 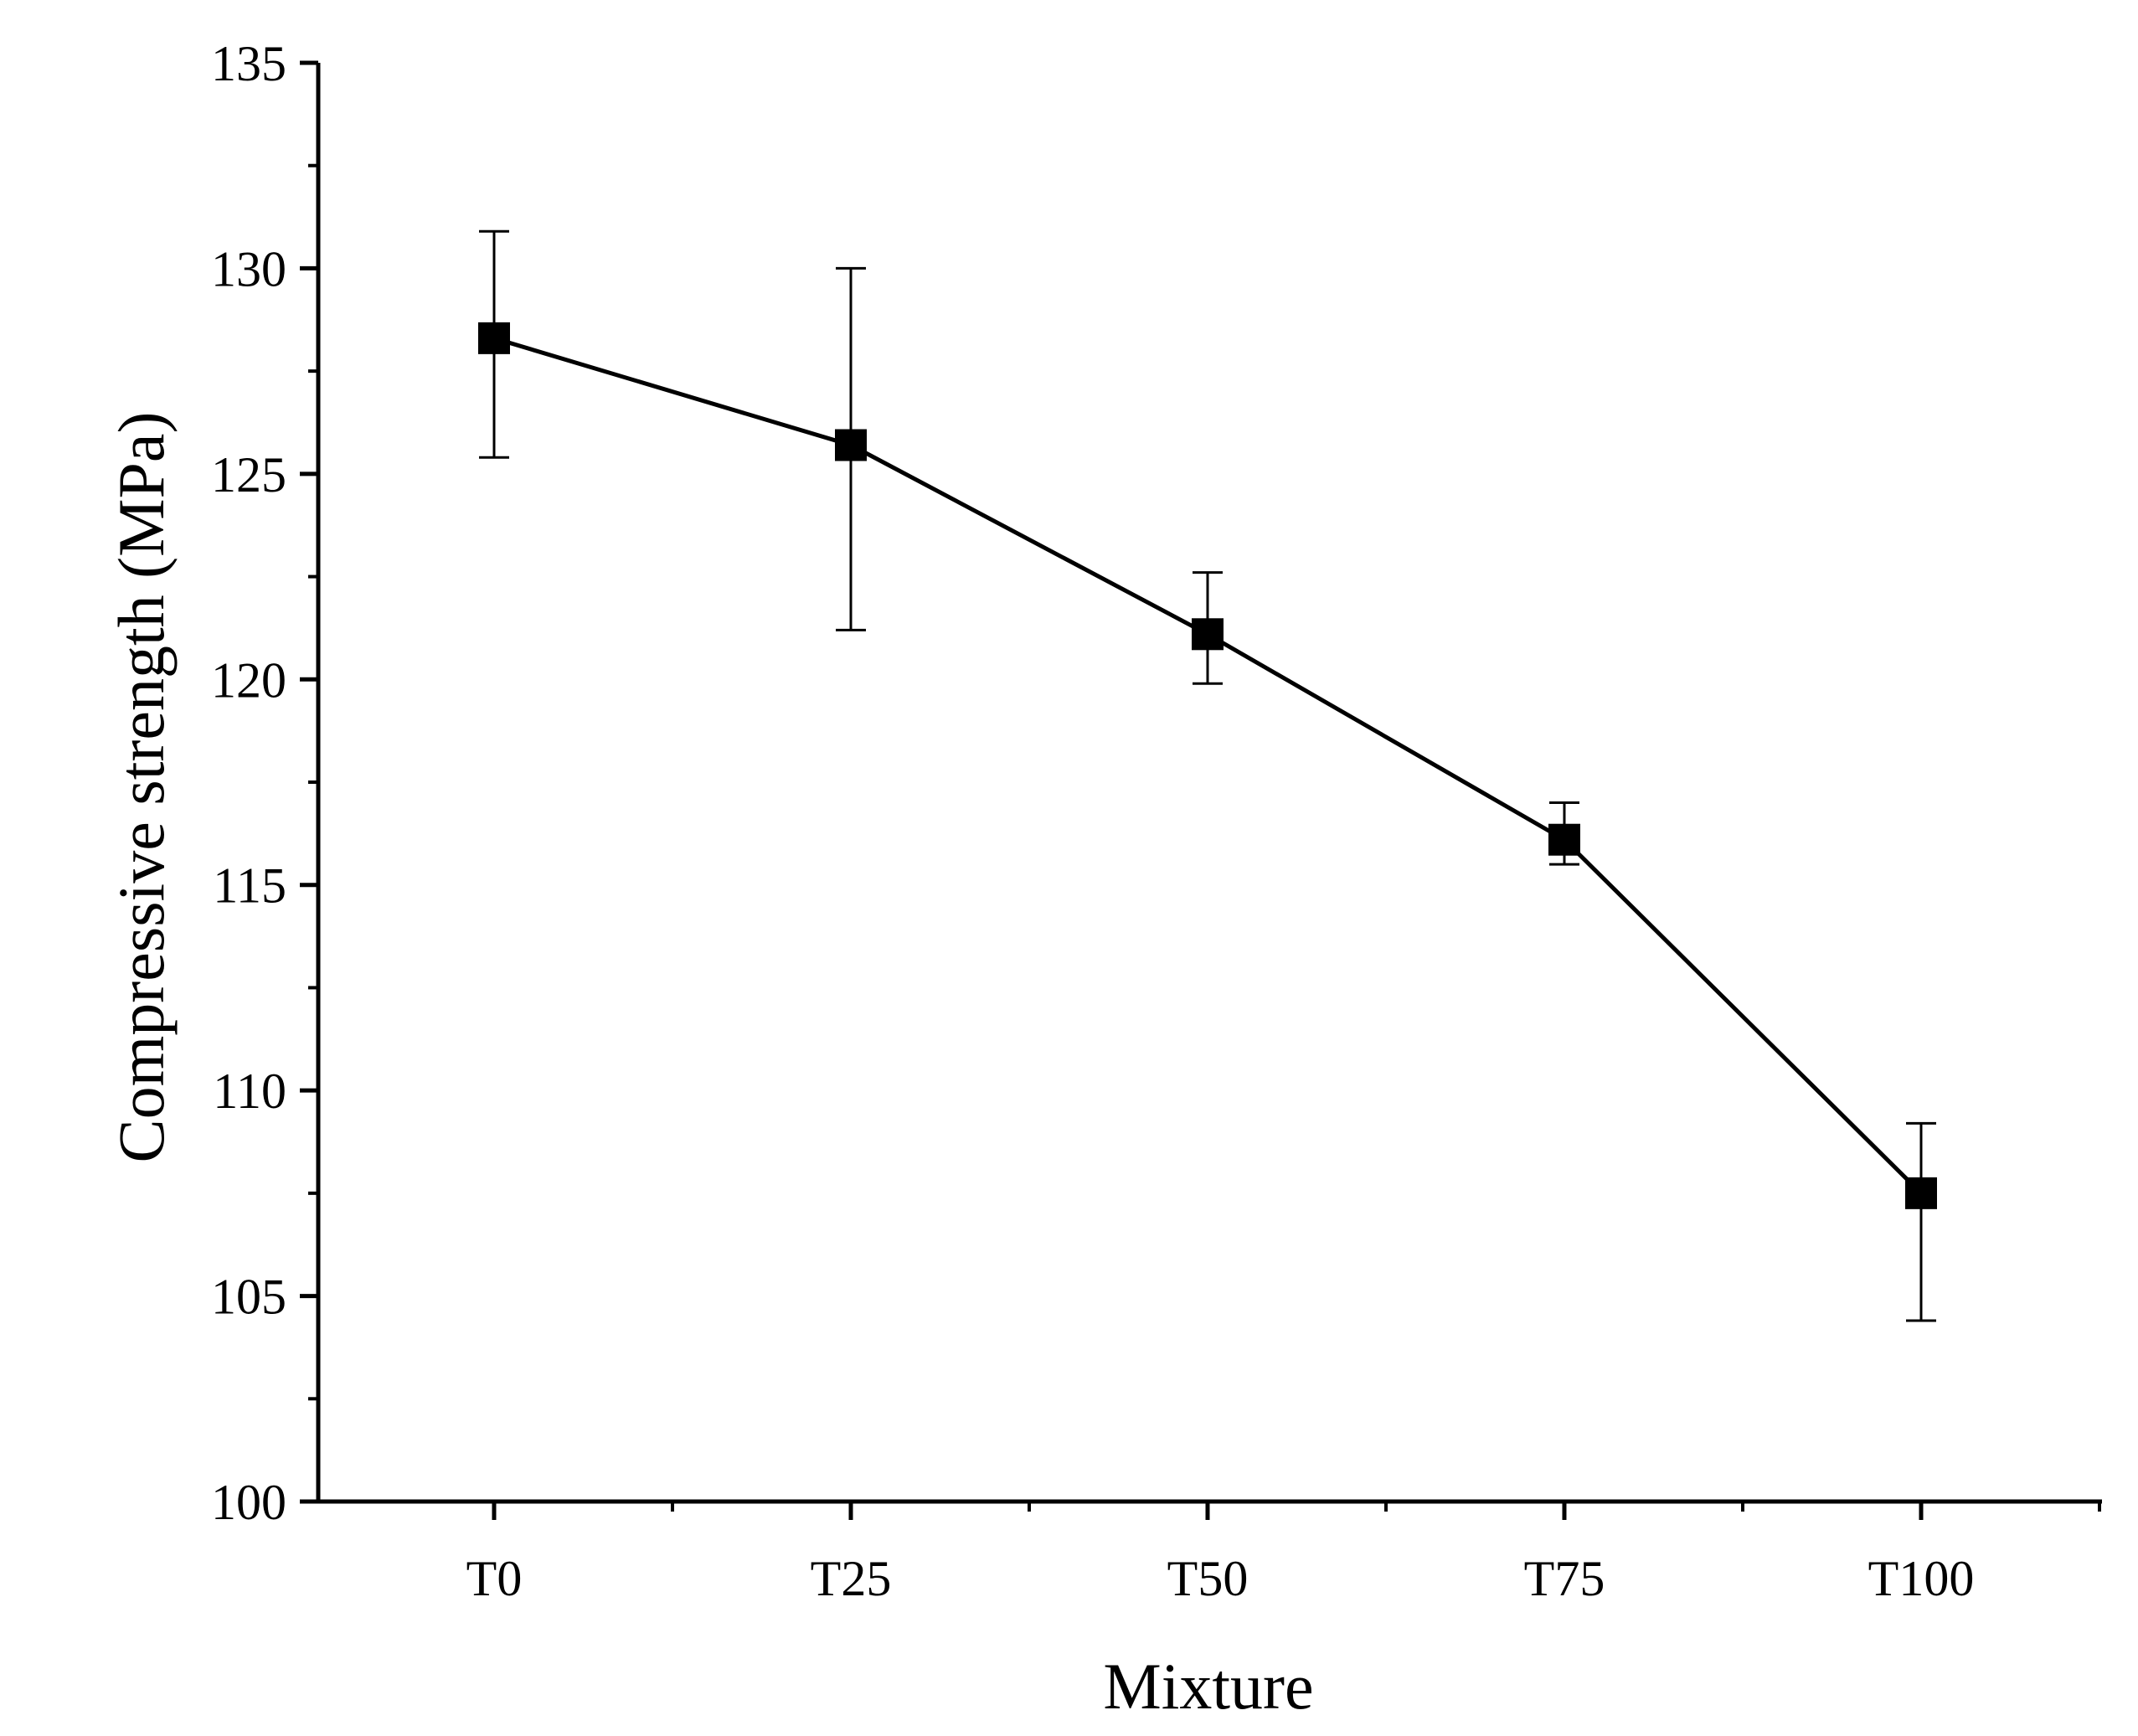 What do you see at coordinates (494, 1578) in the screenshot?
I see `x-tick-label: T0` at bounding box center [494, 1578].